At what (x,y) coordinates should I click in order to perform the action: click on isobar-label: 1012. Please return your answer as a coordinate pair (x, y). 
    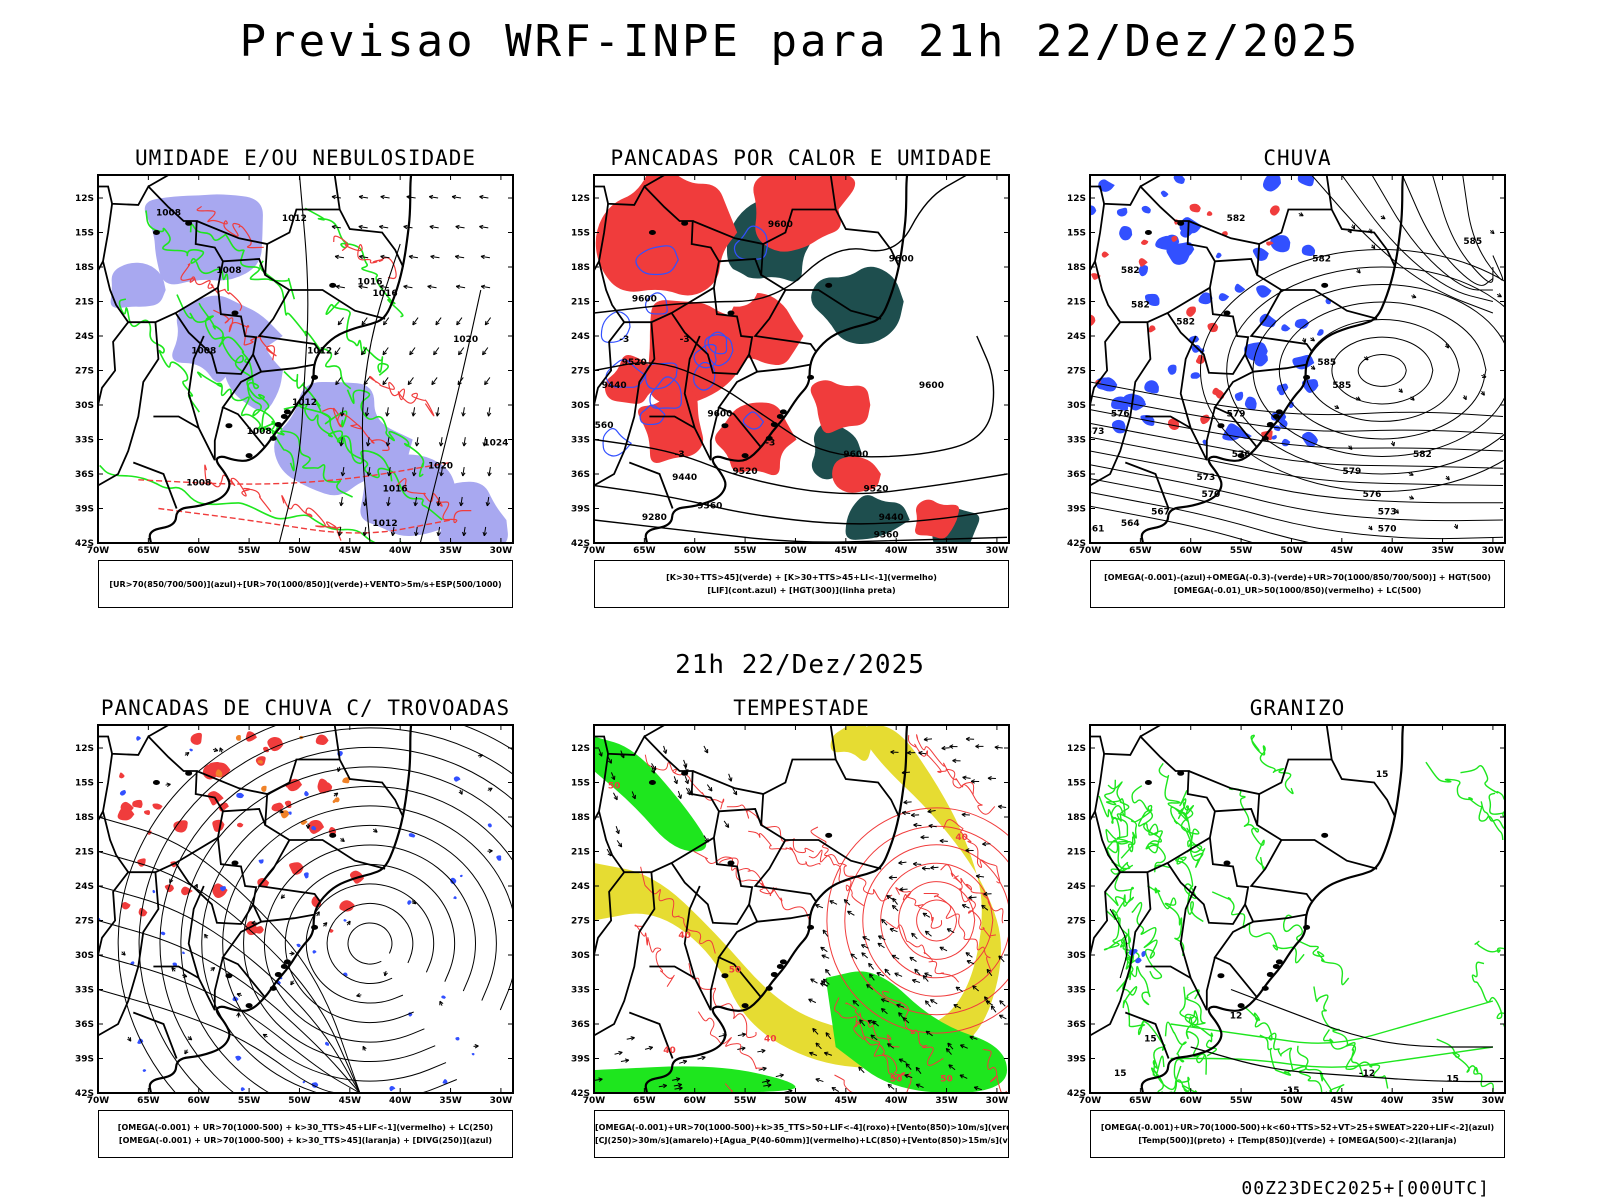
    Looking at the image, I should click on (294, 219).